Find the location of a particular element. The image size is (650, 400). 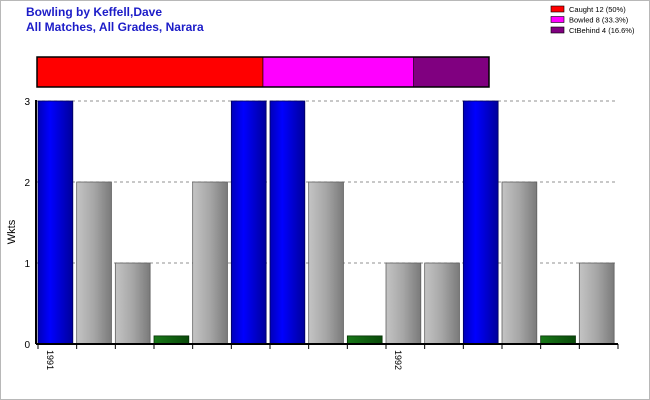

x-tick-label: 1991 is located at coordinates (50, 360).